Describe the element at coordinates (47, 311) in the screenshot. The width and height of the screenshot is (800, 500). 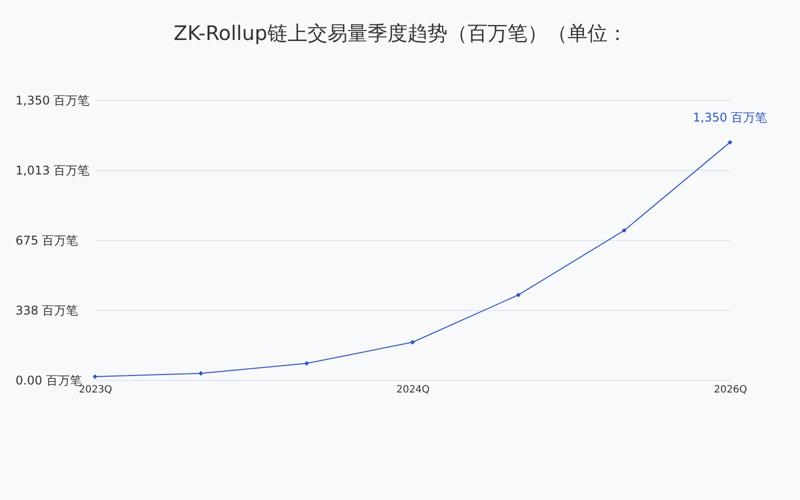
I see `y-tick-label: 338 百万笔` at that location.